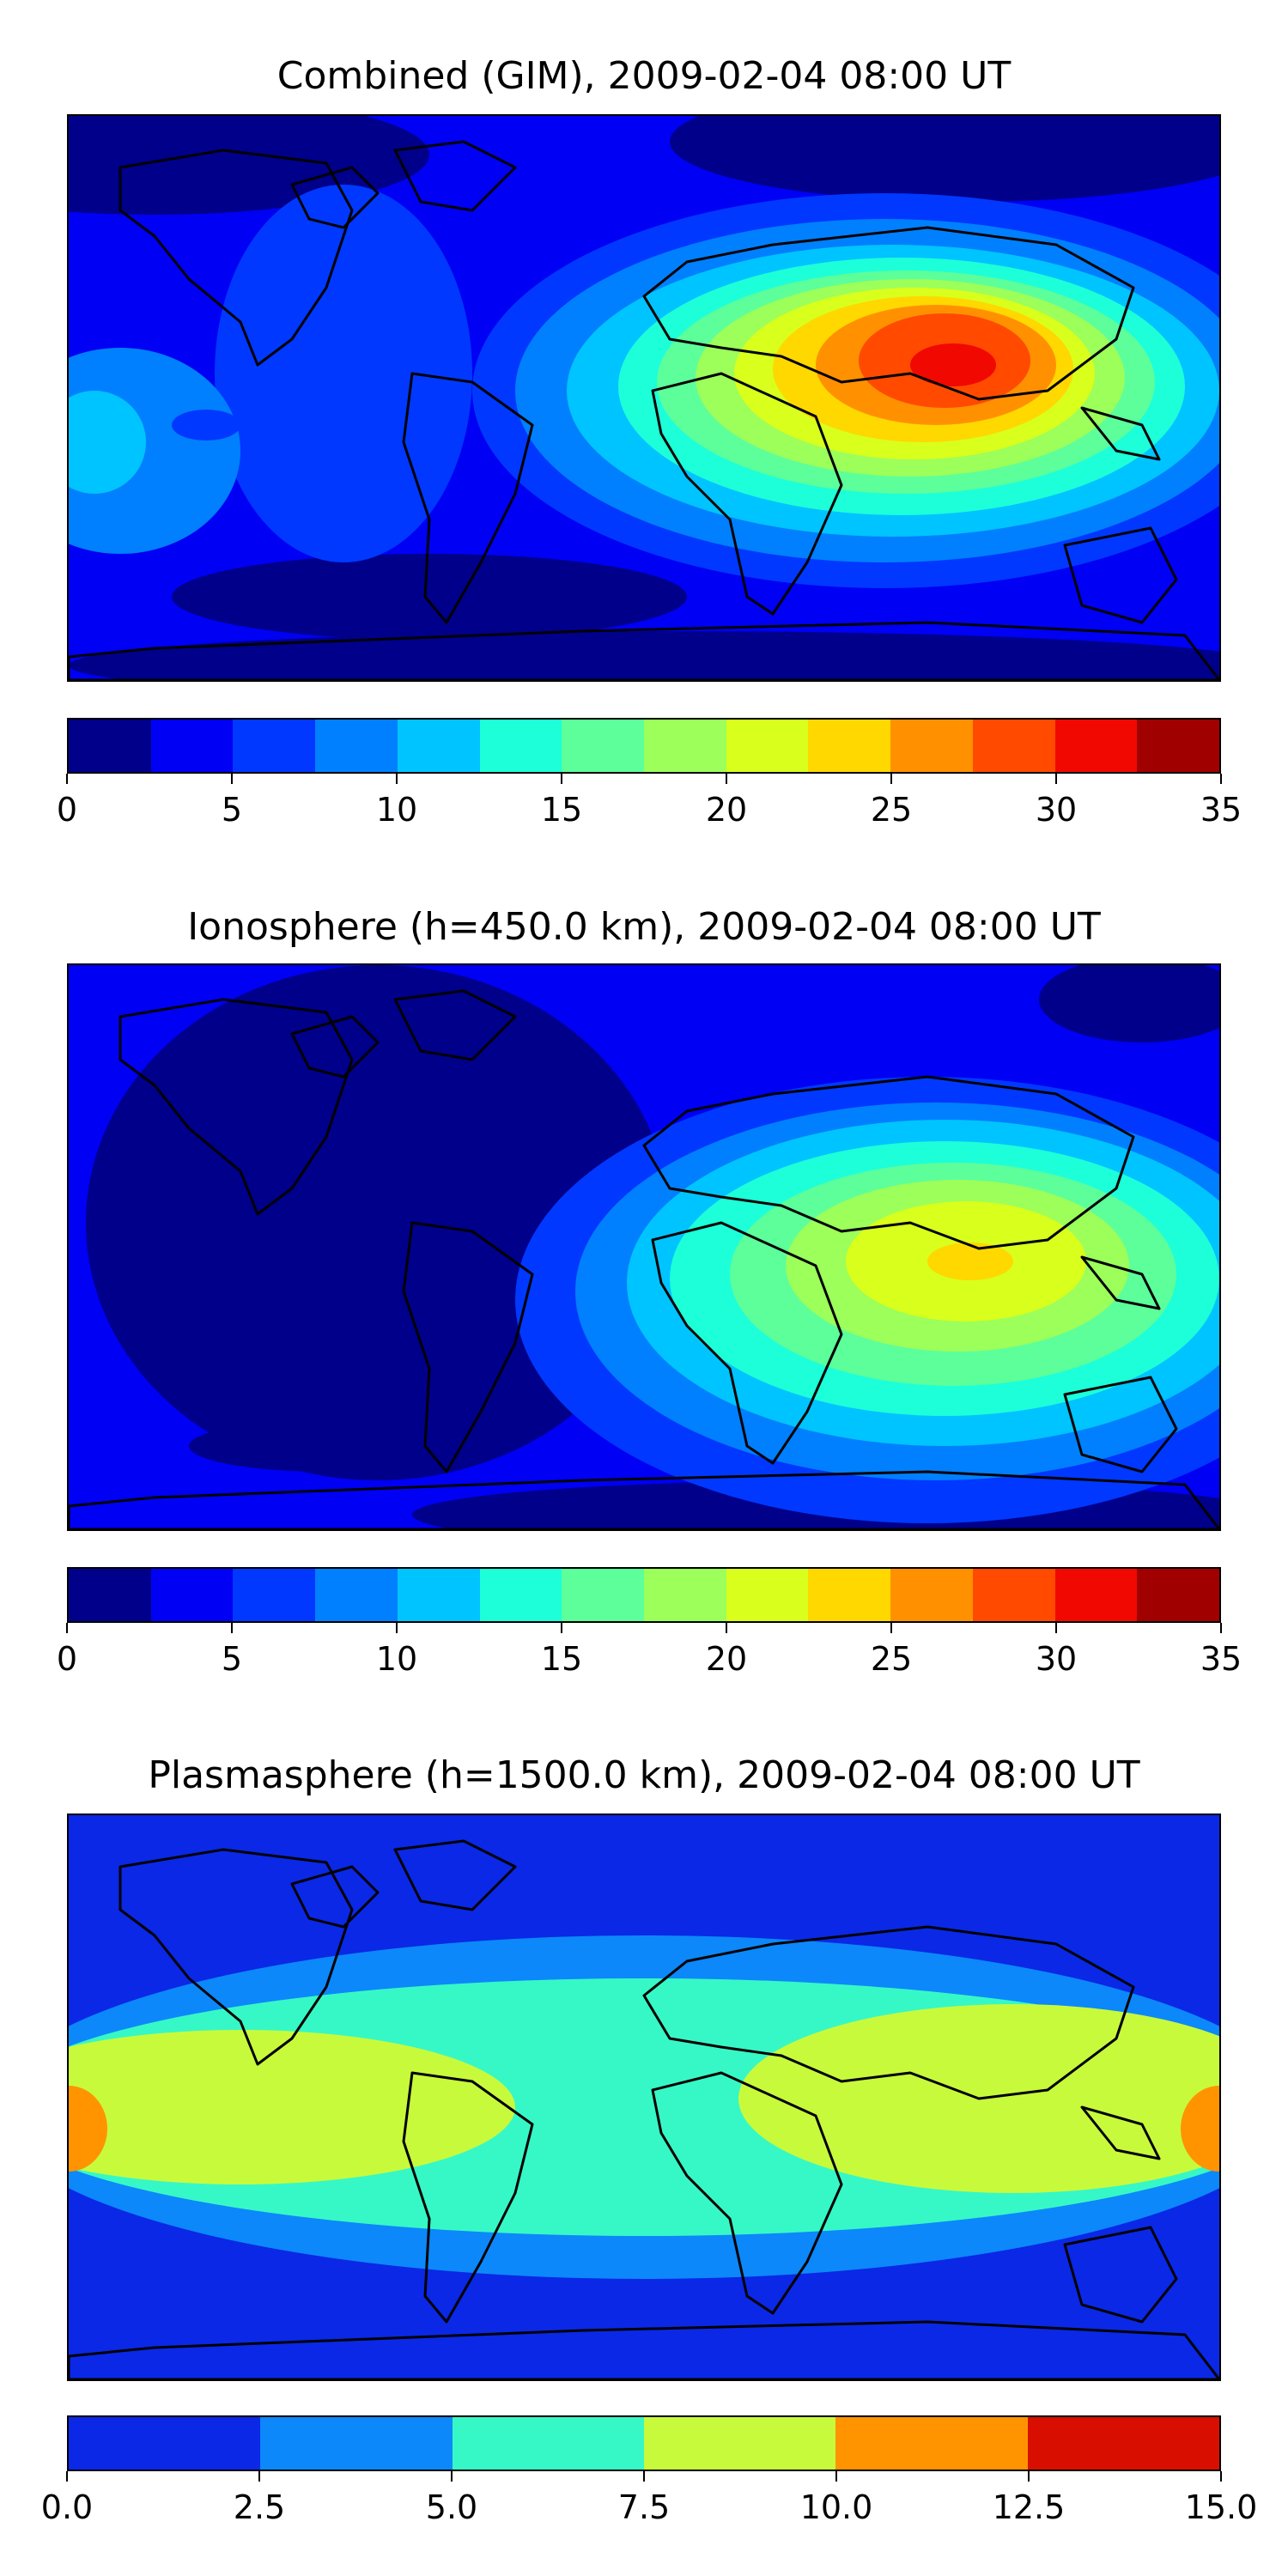 The height and width of the screenshot is (2576, 1288). What do you see at coordinates (259, 2507) in the screenshot?
I see `tick-label: 2.5` at bounding box center [259, 2507].